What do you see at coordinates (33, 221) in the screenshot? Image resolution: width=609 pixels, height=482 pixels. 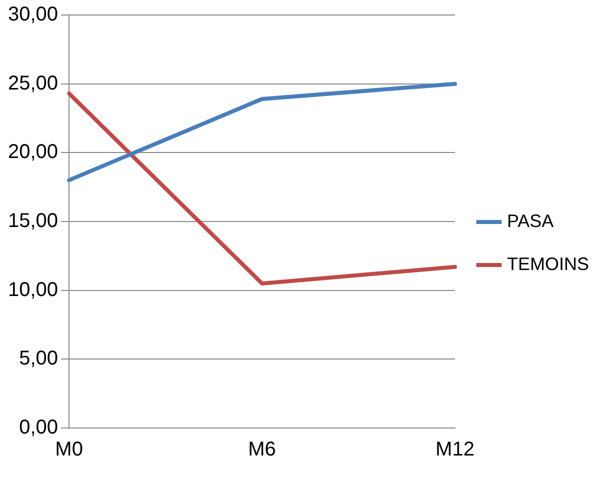 I see `y-tick-label: 15,00` at bounding box center [33, 221].